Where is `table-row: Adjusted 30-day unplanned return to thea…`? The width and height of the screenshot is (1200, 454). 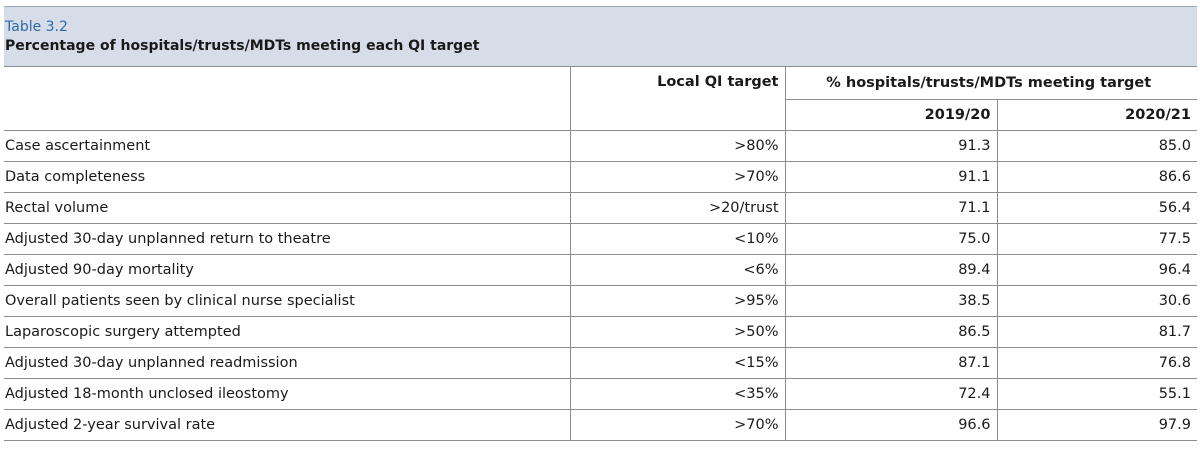 table-row: Adjusted 30-day unplanned return to thea… is located at coordinates (600, 239).